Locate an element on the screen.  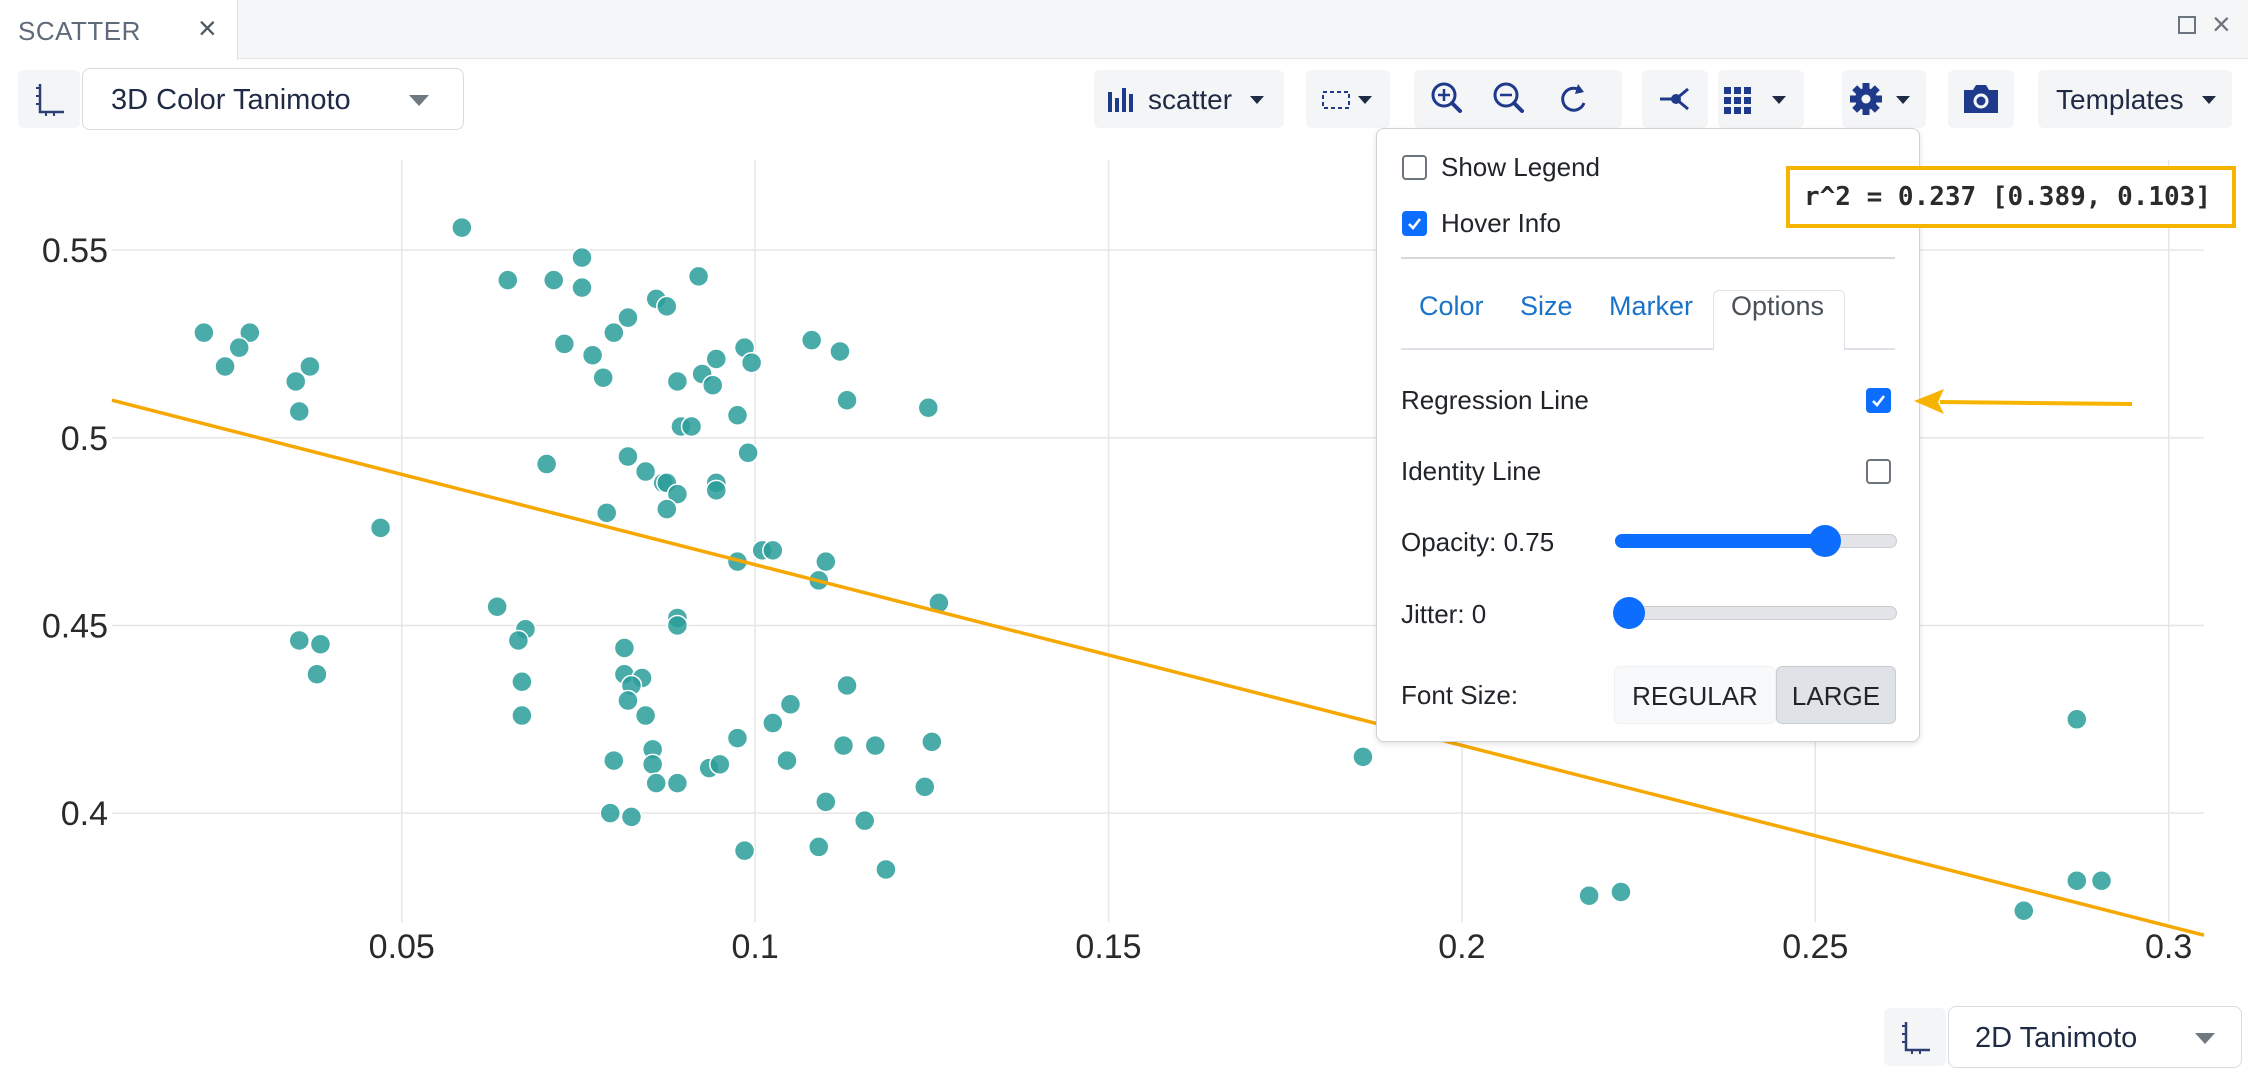
settings-button is located at coordinates (1884, 99).